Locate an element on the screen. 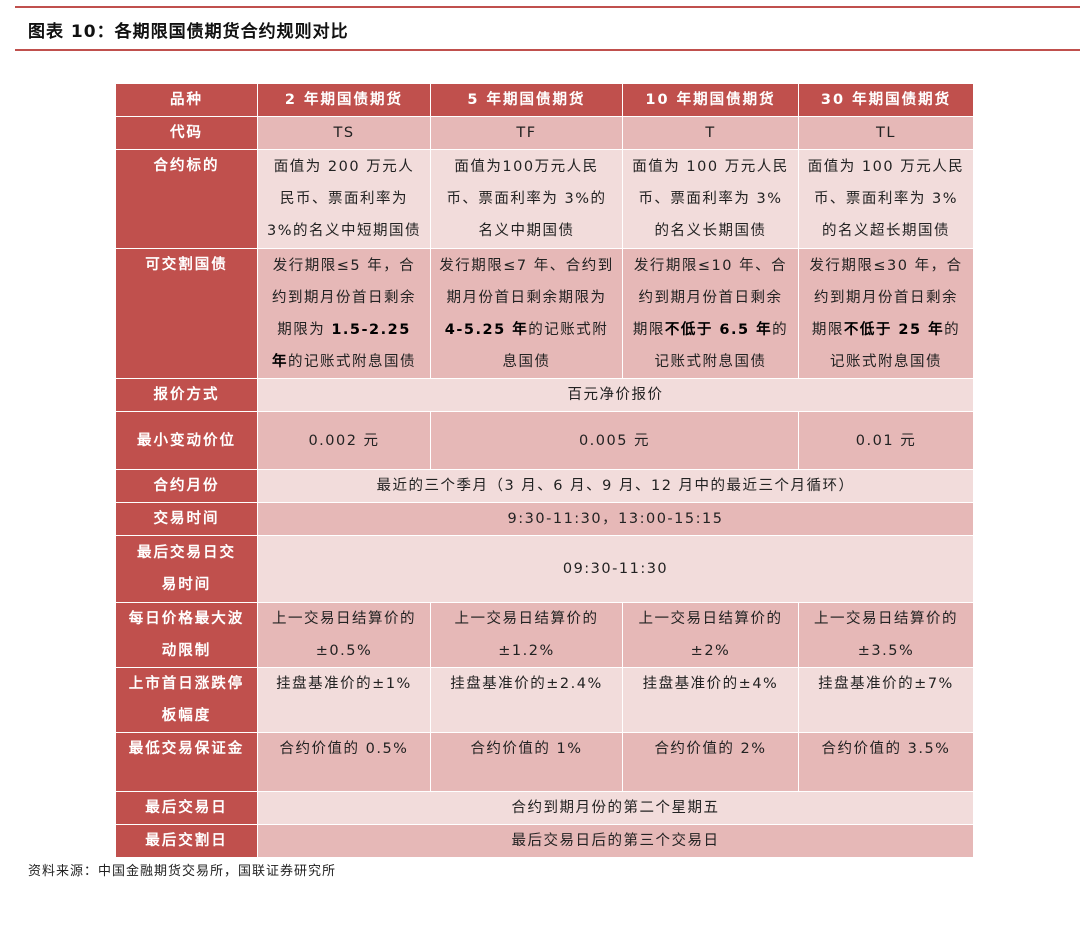 The width and height of the screenshot is (1080, 925). cell: 合约价值的 2% is located at coordinates (710, 762).